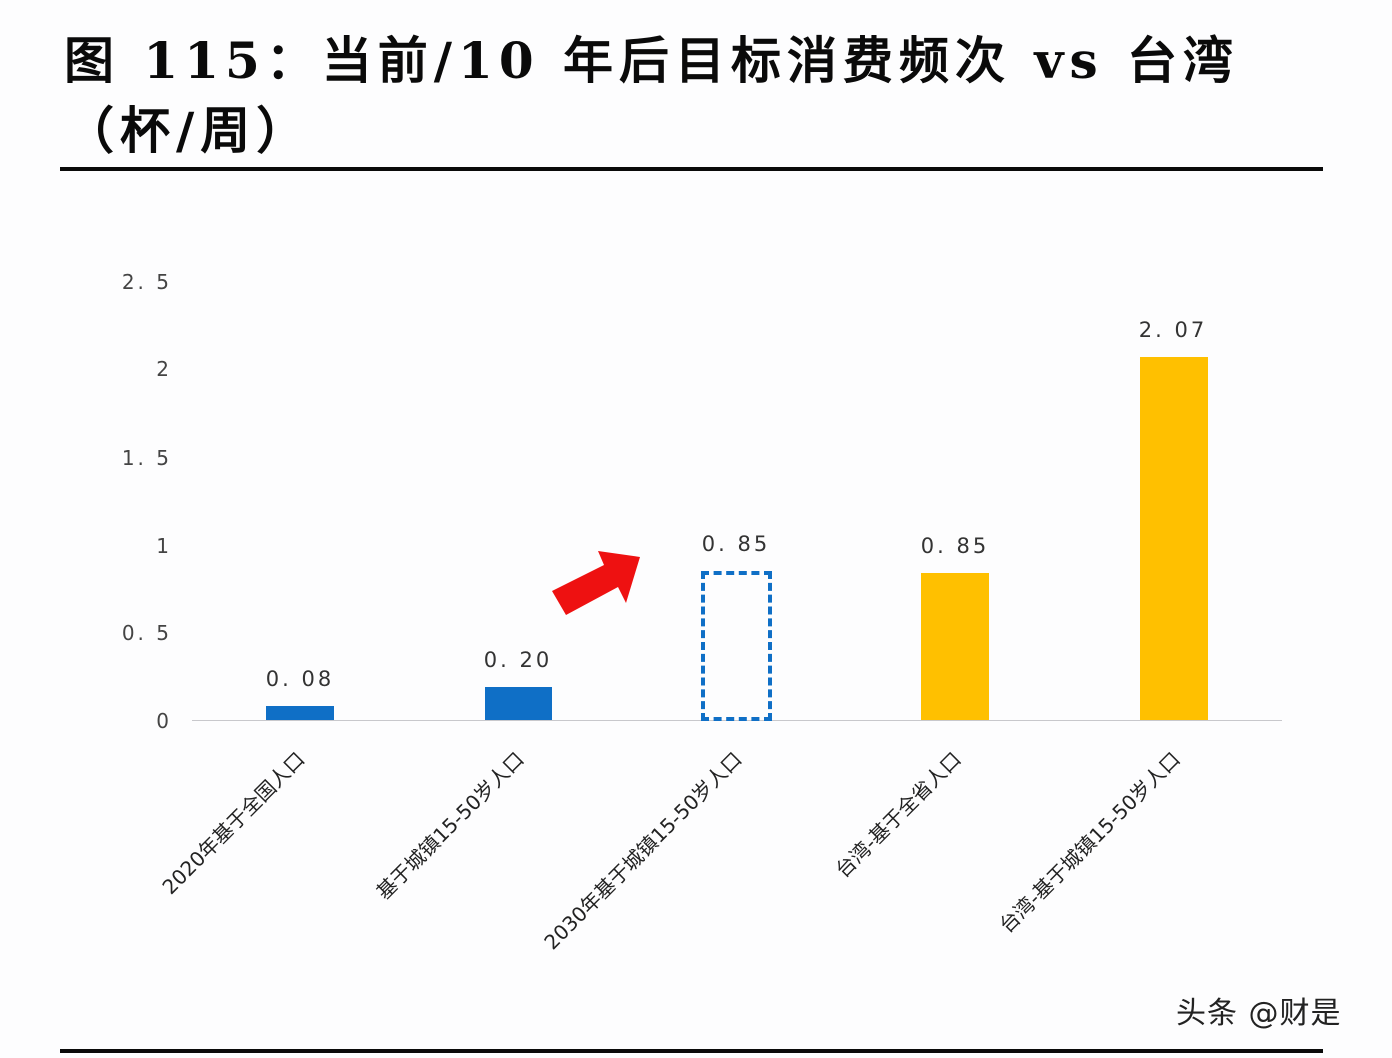  What do you see at coordinates (643, 851) in the screenshot?
I see `x-category-label: 2030年基于城镇15-50岁人口` at bounding box center [643, 851].